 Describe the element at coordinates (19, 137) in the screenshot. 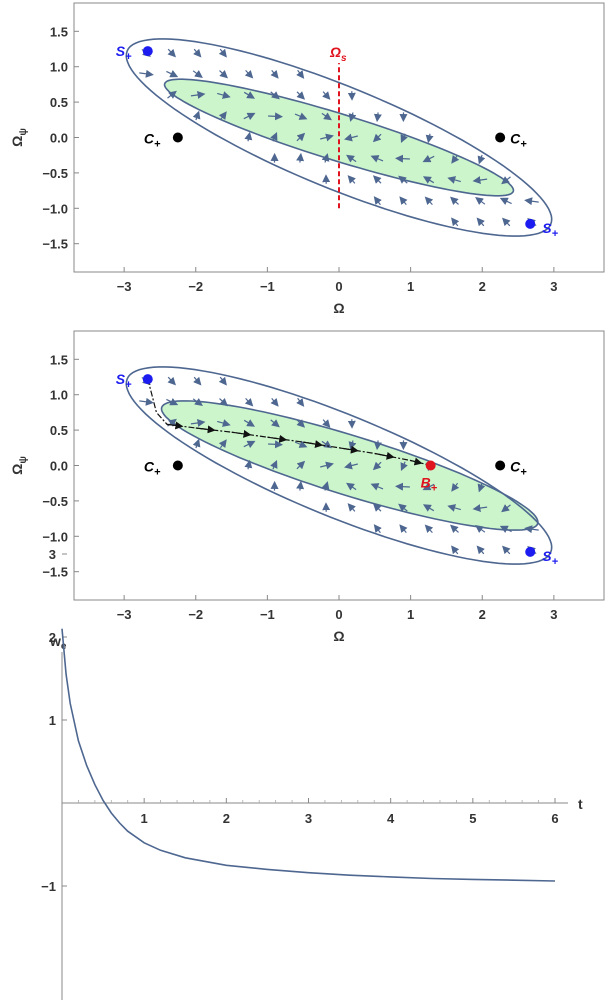

I see `y-axis-label: Ωψ` at that location.